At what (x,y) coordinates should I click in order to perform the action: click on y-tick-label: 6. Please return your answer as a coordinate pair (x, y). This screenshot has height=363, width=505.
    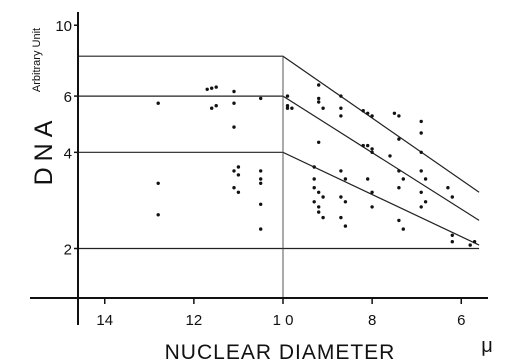
    Looking at the image, I should click on (68, 97).